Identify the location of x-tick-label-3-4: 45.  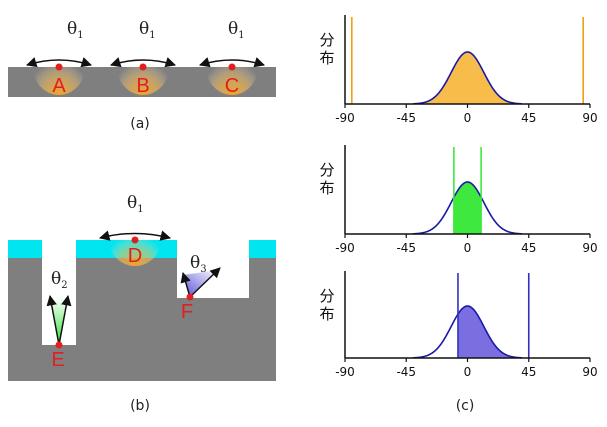
(528, 372).